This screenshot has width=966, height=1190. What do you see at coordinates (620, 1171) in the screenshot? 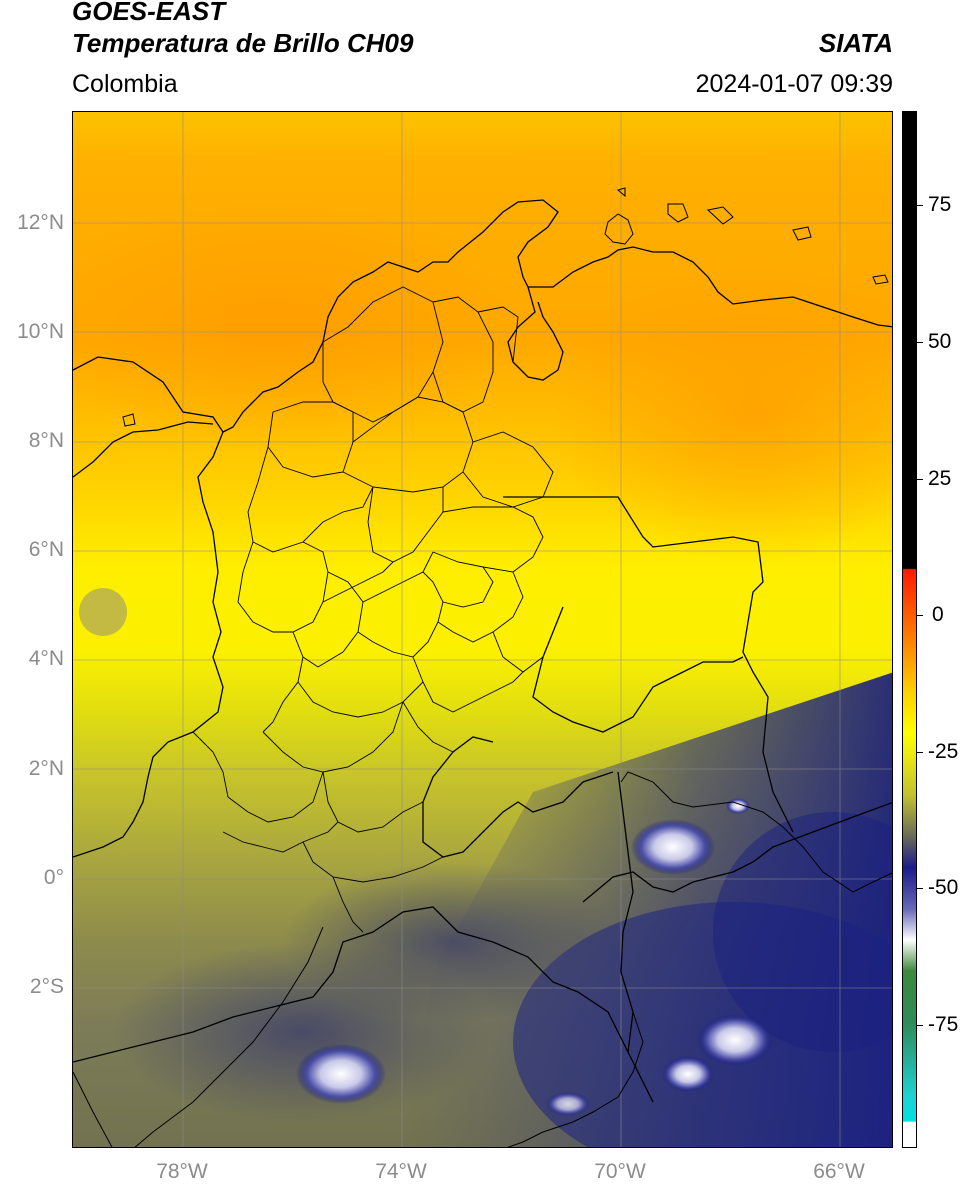
I see `lon-label: 70°W` at bounding box center [620, 1171].